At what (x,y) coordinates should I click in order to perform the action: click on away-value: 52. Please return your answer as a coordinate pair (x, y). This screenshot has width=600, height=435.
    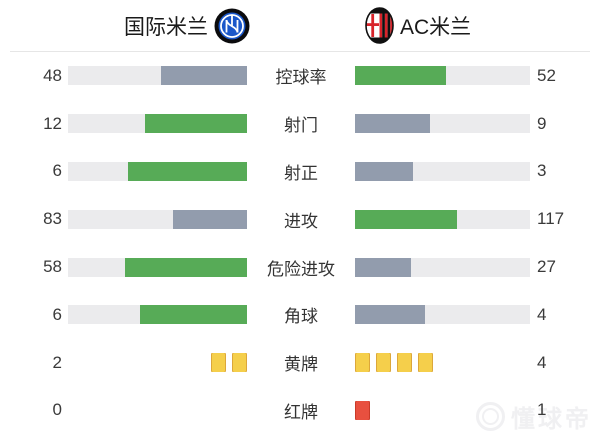
    Looking at the image, I should click on (546, 75).